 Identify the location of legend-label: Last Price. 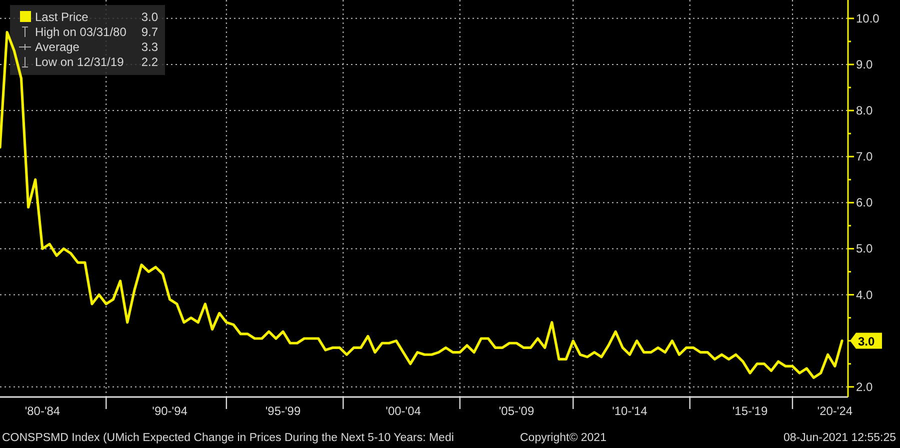
(62, 17).